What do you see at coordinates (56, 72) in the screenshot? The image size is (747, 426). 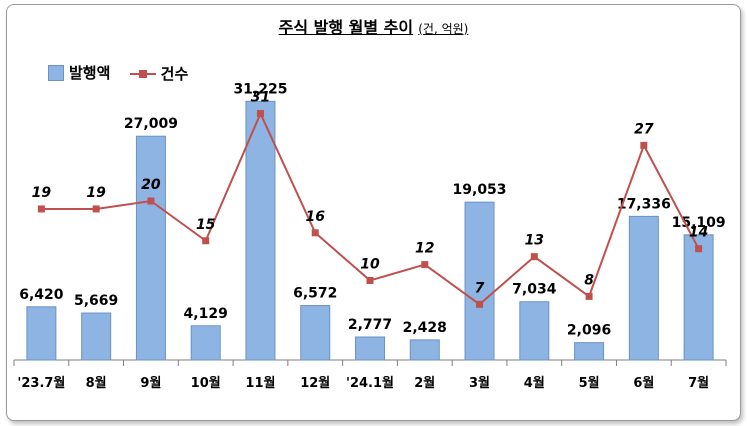 I see `legend-bar-swatch` at bounding box center [56, 72].